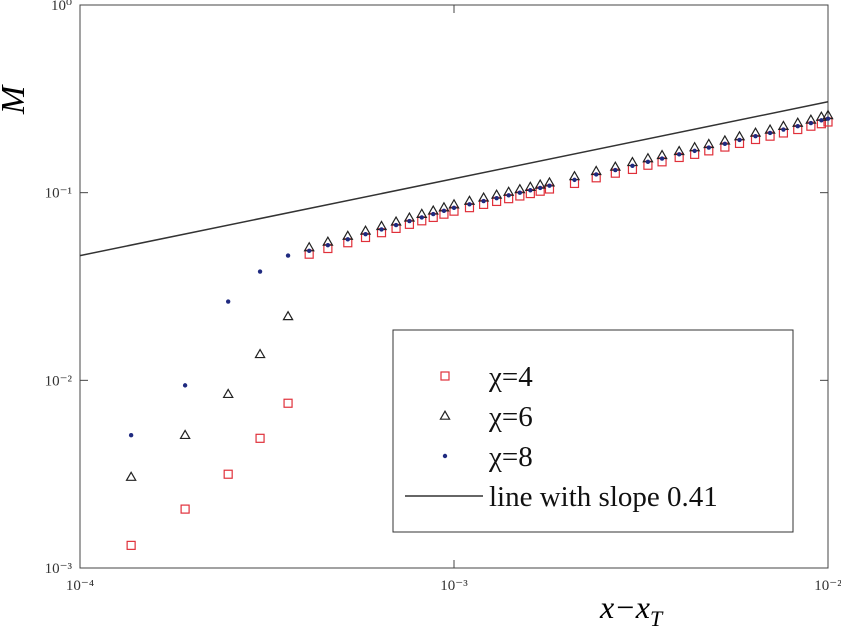 The width and height of the screenshot is (841, 627). What do you see at coordinates (59, 381) in the screenshot?
I see `y-tick-label: 10⁻²` at bounding box center [59, 381].